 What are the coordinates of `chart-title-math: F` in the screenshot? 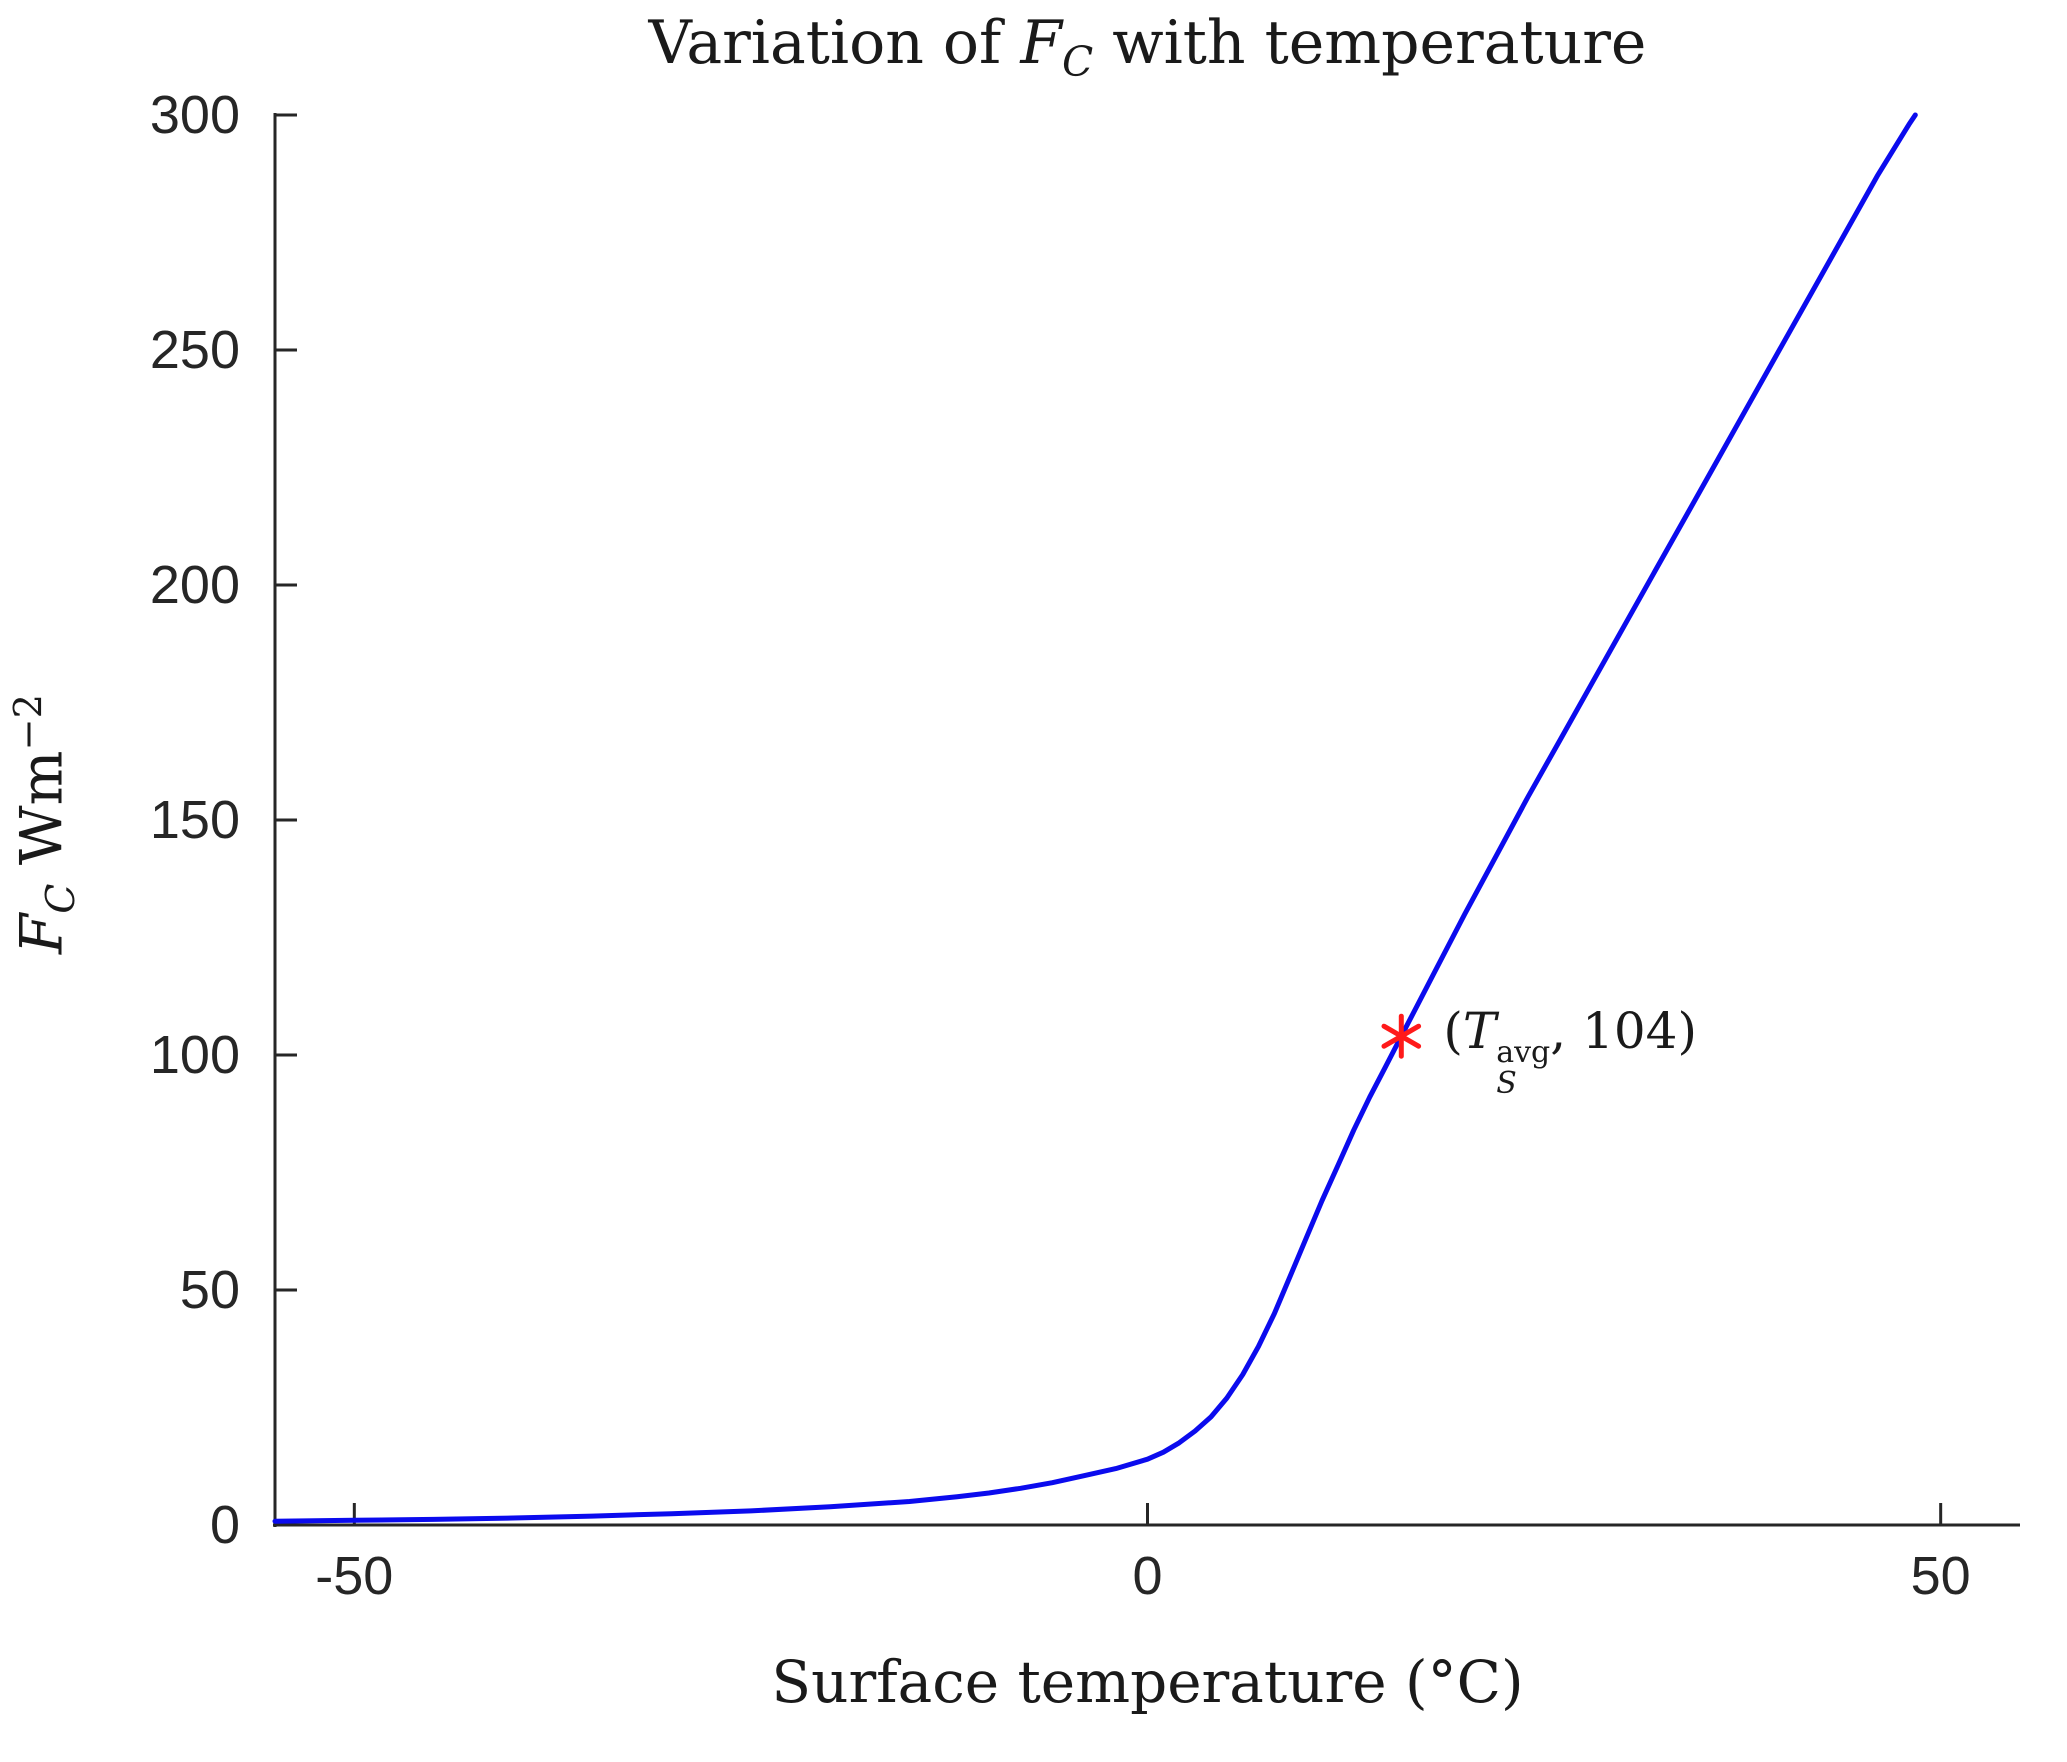 It's located at (1041, 43).